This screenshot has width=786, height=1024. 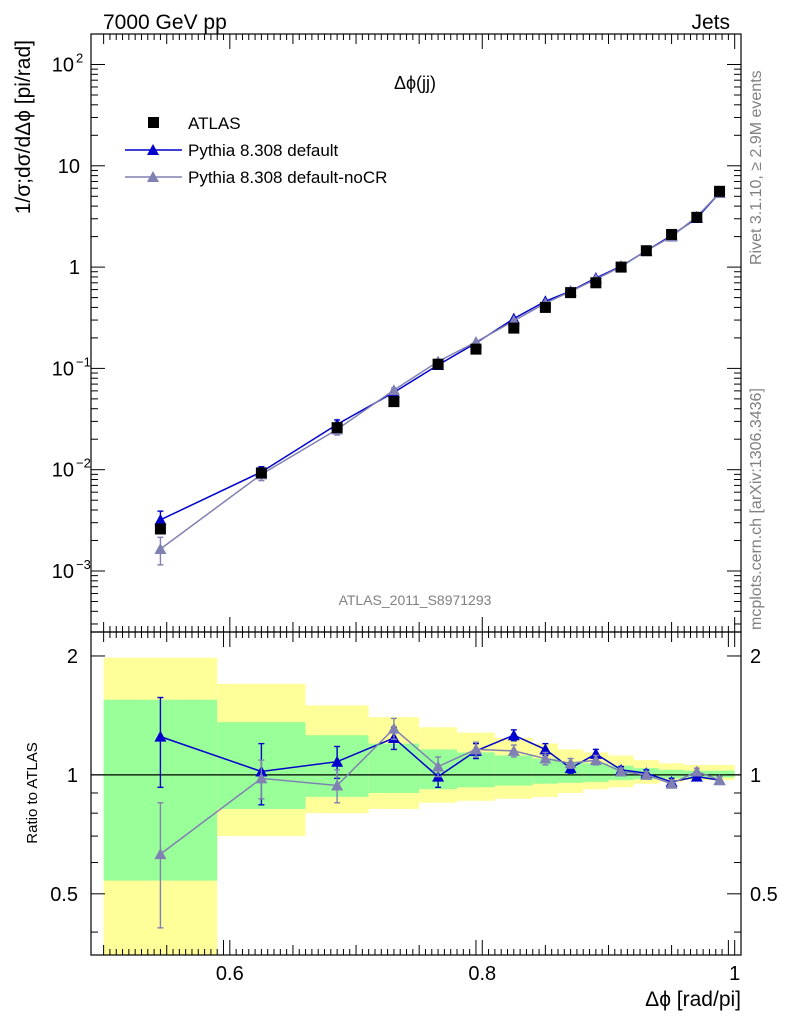 I want to click on legend-label: Pythia 8.308 default-noCR, so click(x=287, y=177).